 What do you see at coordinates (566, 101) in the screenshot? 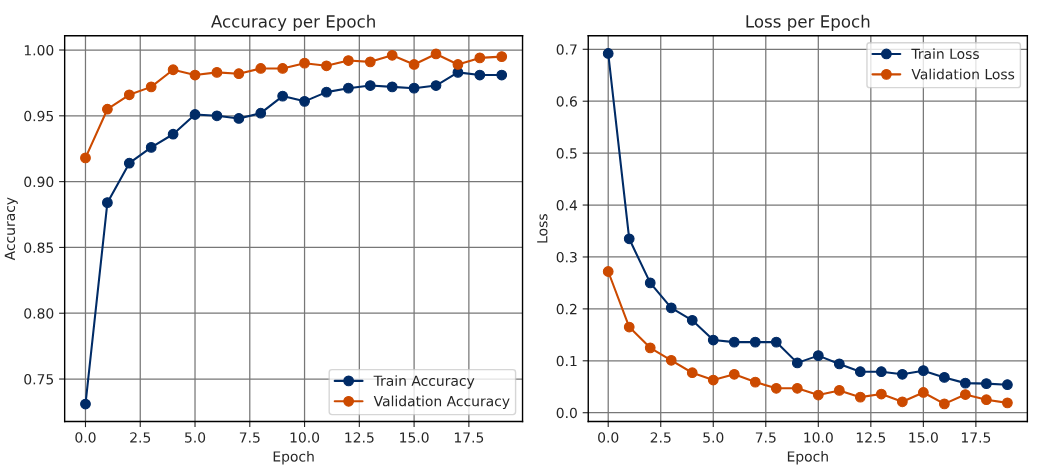
I see `y-tick-label: 0.6` at bounding box center [566, 101].